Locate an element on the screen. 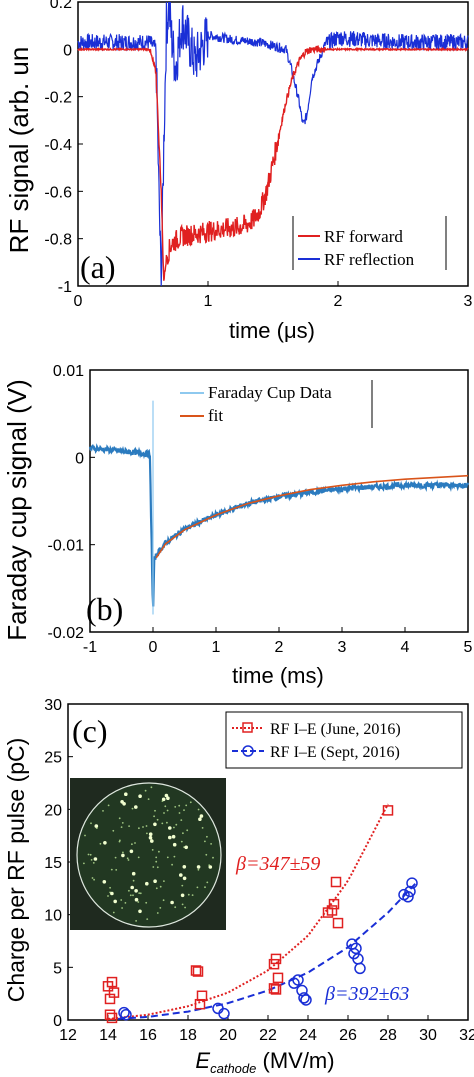  panel-b-xtick-label: 2 is located at coordinates (279, 647).